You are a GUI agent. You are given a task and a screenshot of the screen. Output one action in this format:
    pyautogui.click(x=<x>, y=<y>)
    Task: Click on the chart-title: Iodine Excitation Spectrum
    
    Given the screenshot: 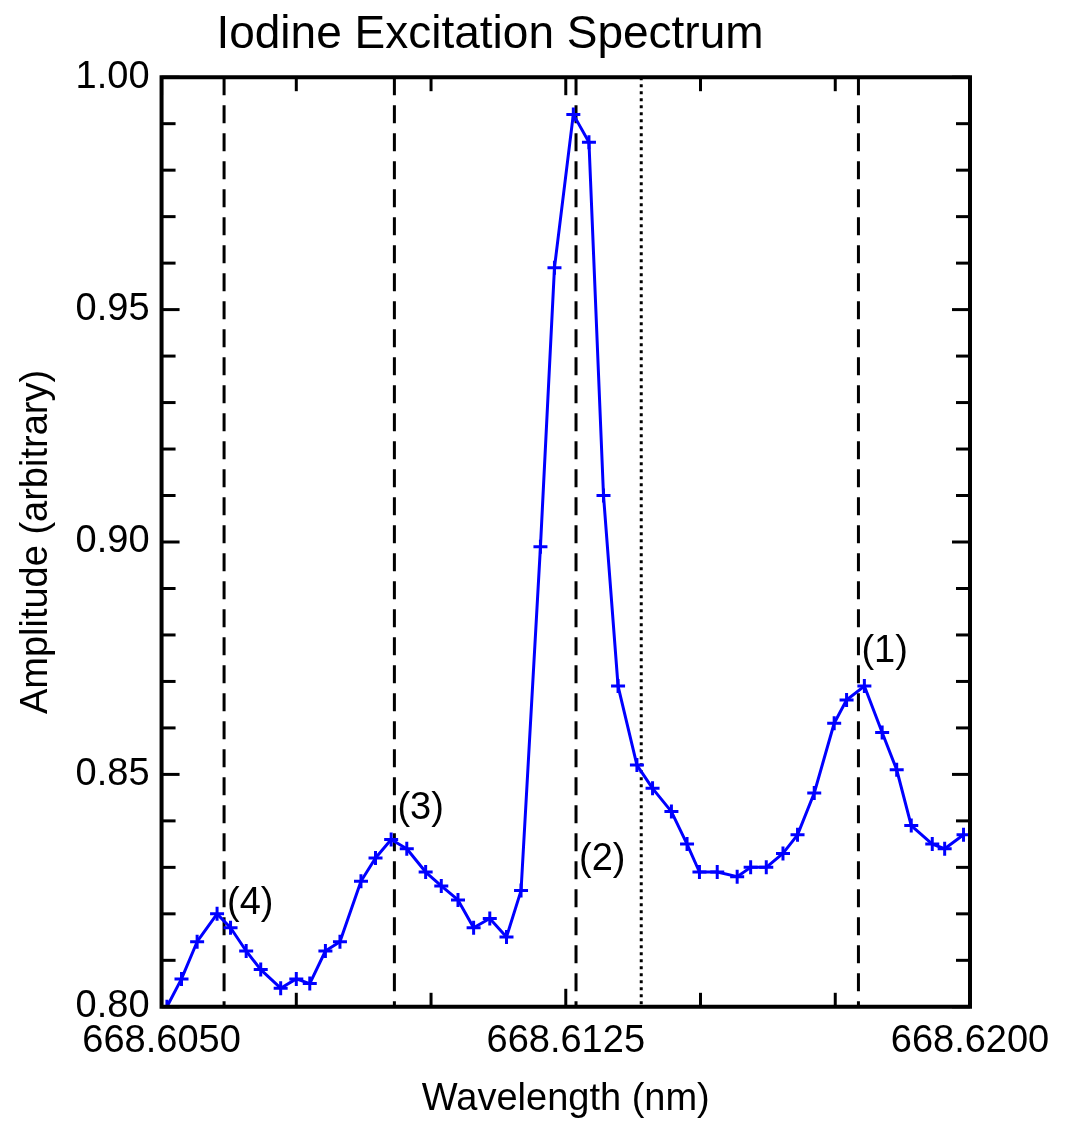 What is the action you would take?
    pyautogui.click(x=490, y=32)
    